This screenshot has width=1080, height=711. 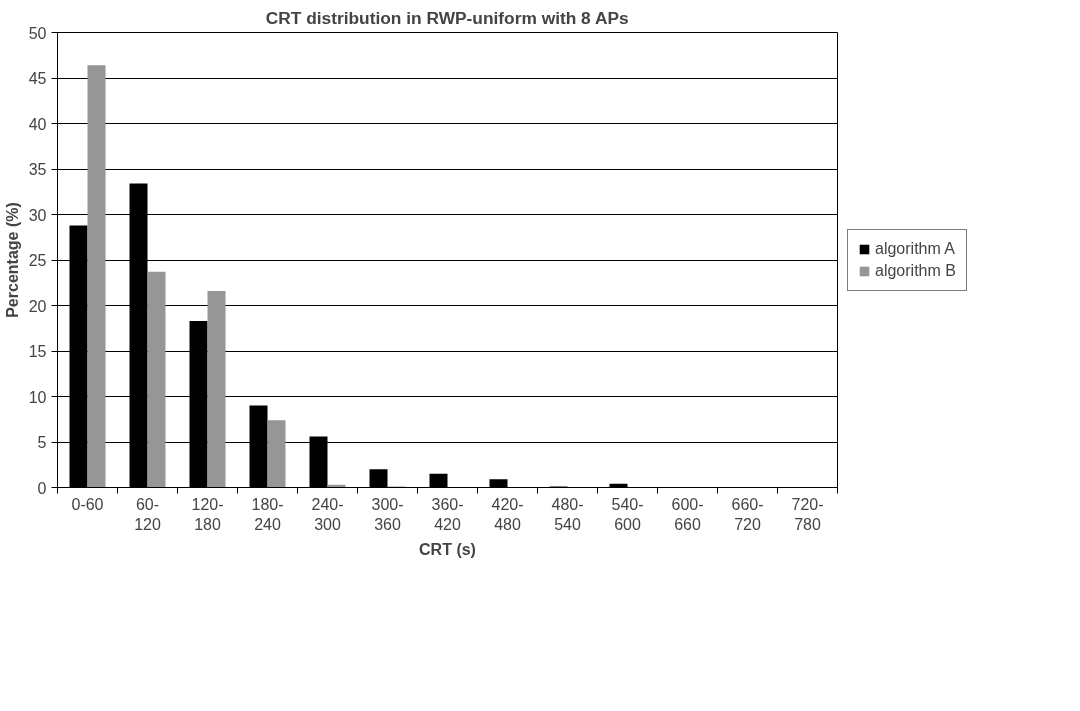 I want to click on x-tick-label: 300-360, so click(x=387, y=514).